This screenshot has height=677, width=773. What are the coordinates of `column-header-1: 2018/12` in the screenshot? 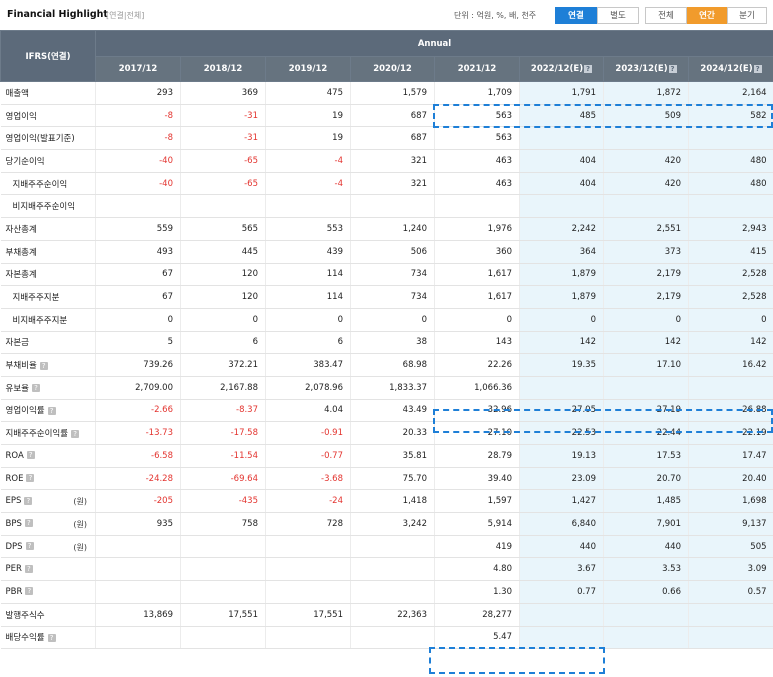 It's located at (223, 69).